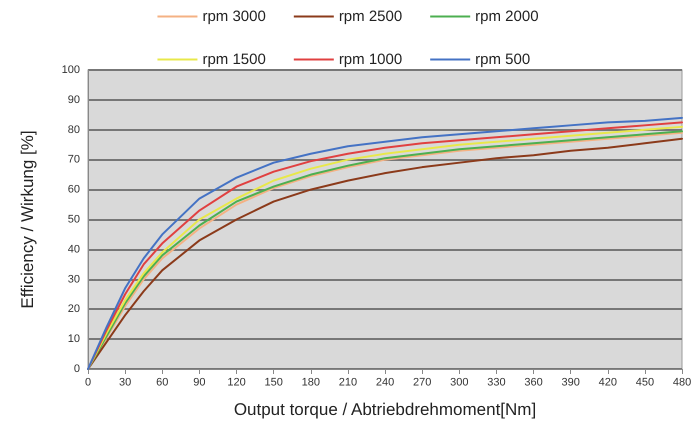 Image resolution: width=696 pixels, height=433 pixels. Describe the element at coordinates (71, 70) in the screenshot. I see `y-tick-label: 100` at that location.